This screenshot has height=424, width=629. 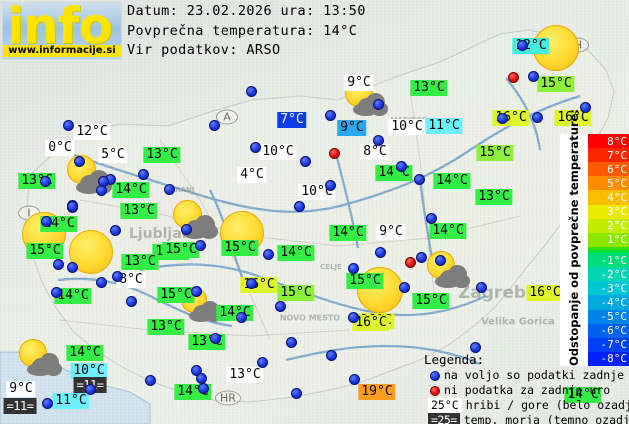 I want to click on scale-row-13: -4°C, so click(x=608, y=302).